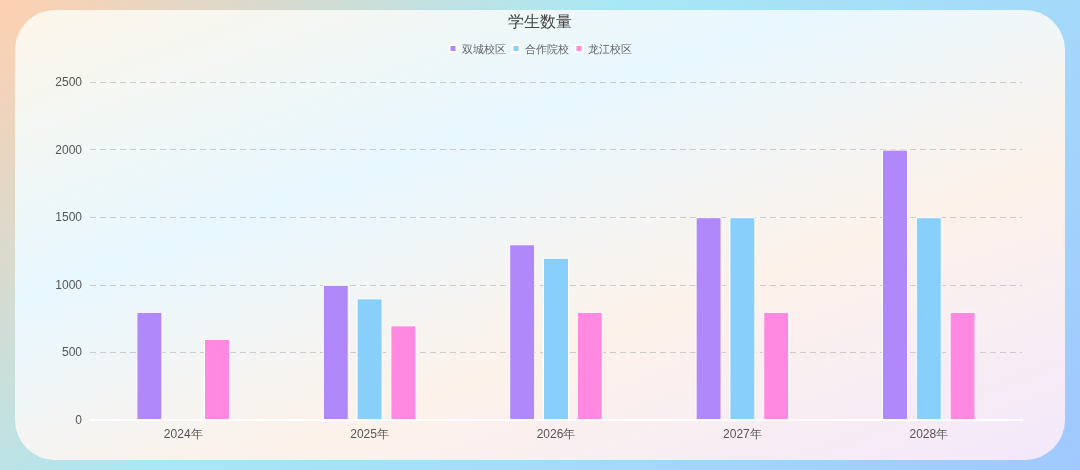 The image size is (1080, 470). Describe the element at coordinates (929, 434) in the screenshot. I see `x-tick-label: 2028年` at that location.